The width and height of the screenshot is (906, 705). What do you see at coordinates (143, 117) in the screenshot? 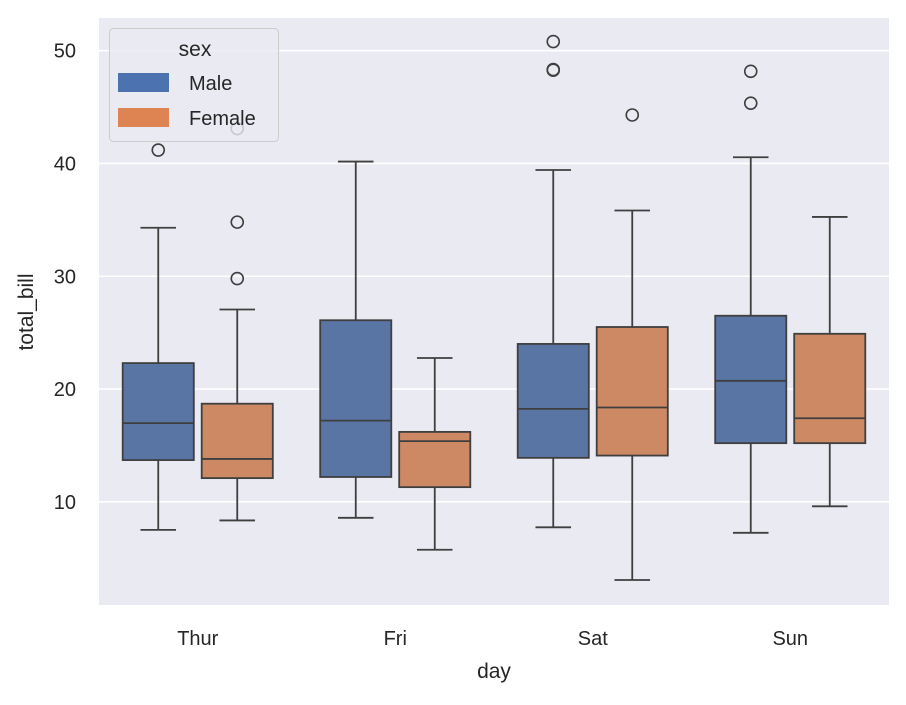
I see `legend-swatch-female` at bounding box center [143, 117].